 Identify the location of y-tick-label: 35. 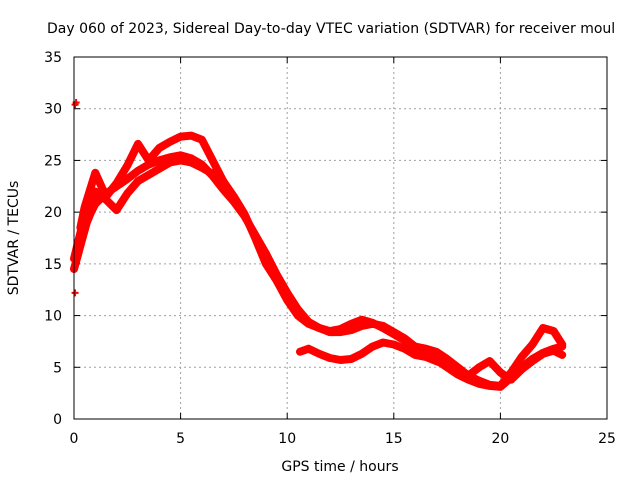
(53, 58).